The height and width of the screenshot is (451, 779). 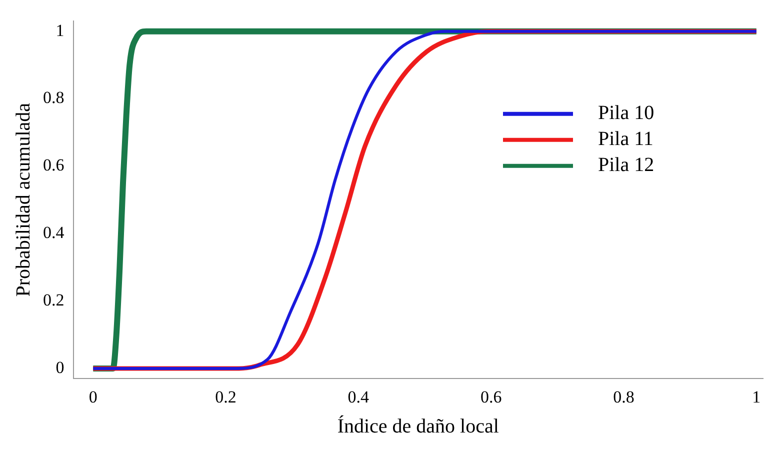 I want to click on y-tick-label: 0, so click(x=60, y=367).